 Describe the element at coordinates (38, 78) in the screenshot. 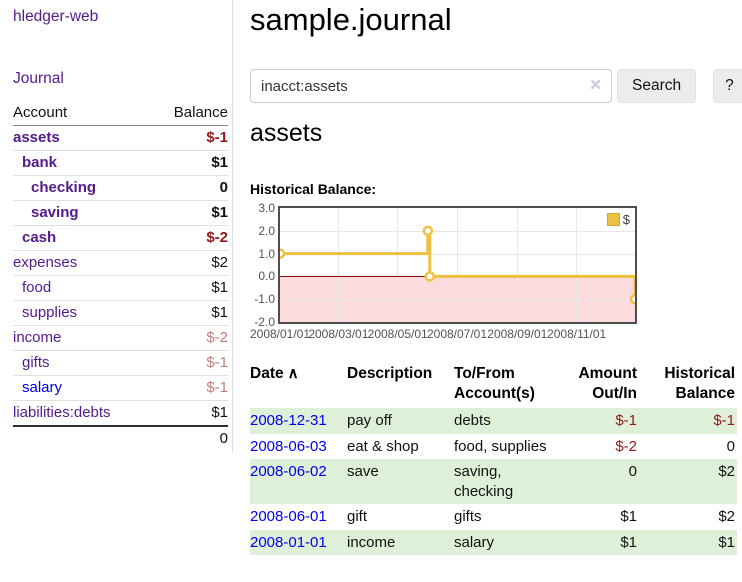

I see `sidebar-item-journal: Journal` at that location.